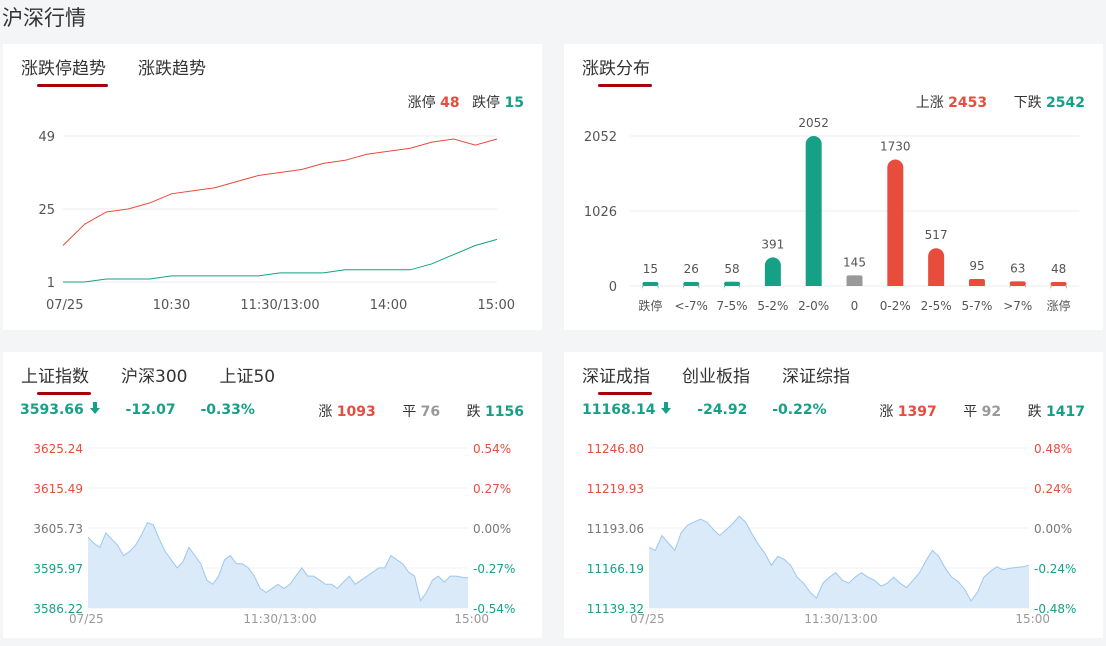 The image size is (1106, 646). Describe the element at coordinates (171, 305) in the screenshot. I see `x-tick-label: 10:30` at that location.